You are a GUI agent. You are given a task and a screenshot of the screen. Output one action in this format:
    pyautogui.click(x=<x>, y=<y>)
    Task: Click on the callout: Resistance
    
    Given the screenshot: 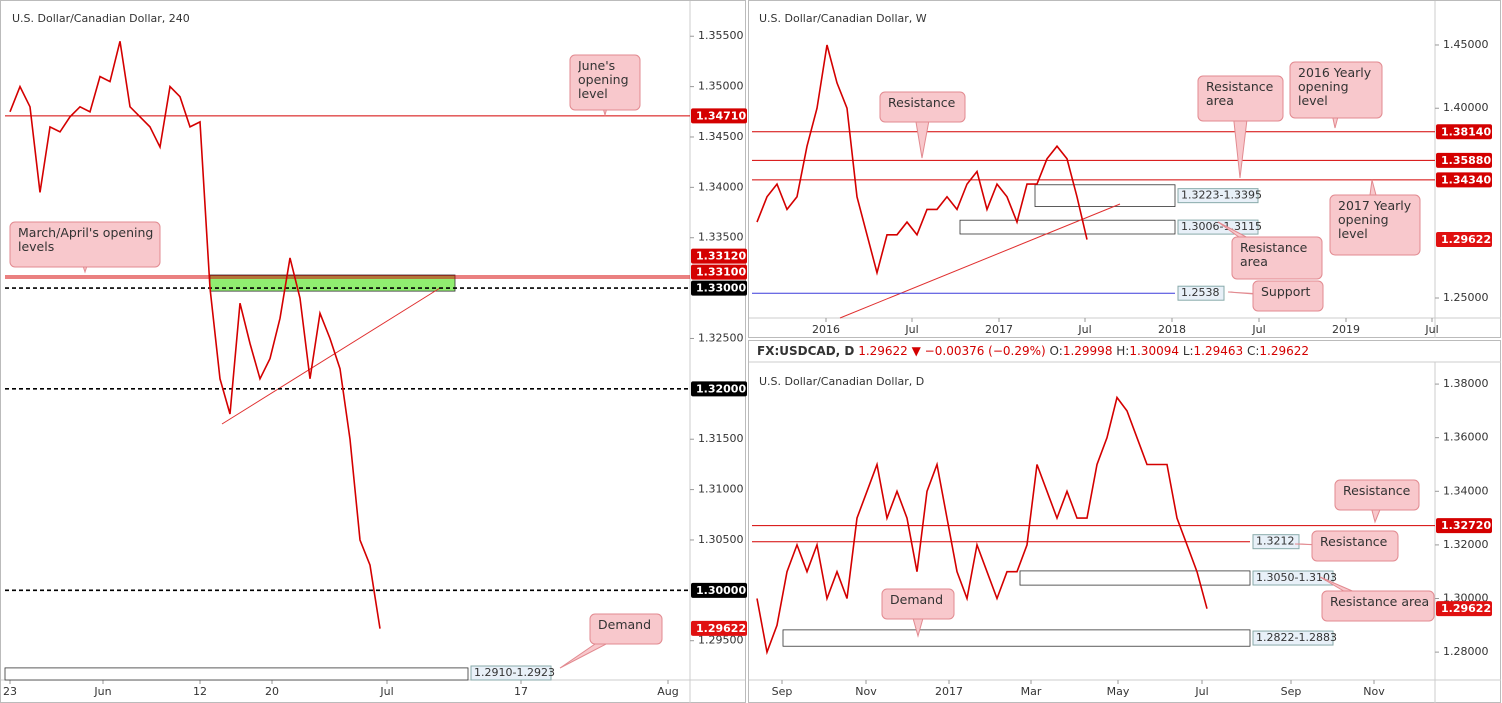 What is the action you would take?
    pyautogui.click(x=1377, y=491)
    